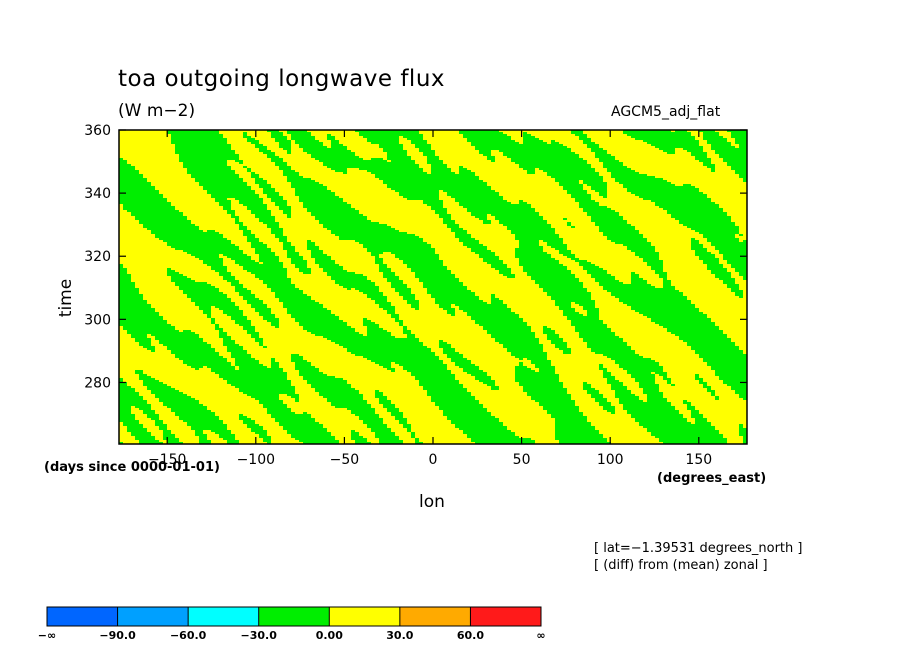 The image size is (904, 654). What do you see at coordinates (157, 111) in the screenshot?
I see `chart-units: (W m−2)` at bounding box center [157, 111].